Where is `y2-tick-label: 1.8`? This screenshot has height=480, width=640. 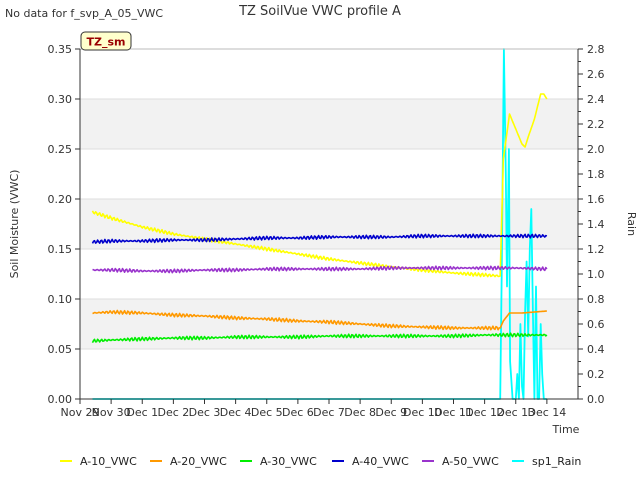
y2-tick-label: 1.8 is located at coordinates (596, 174).